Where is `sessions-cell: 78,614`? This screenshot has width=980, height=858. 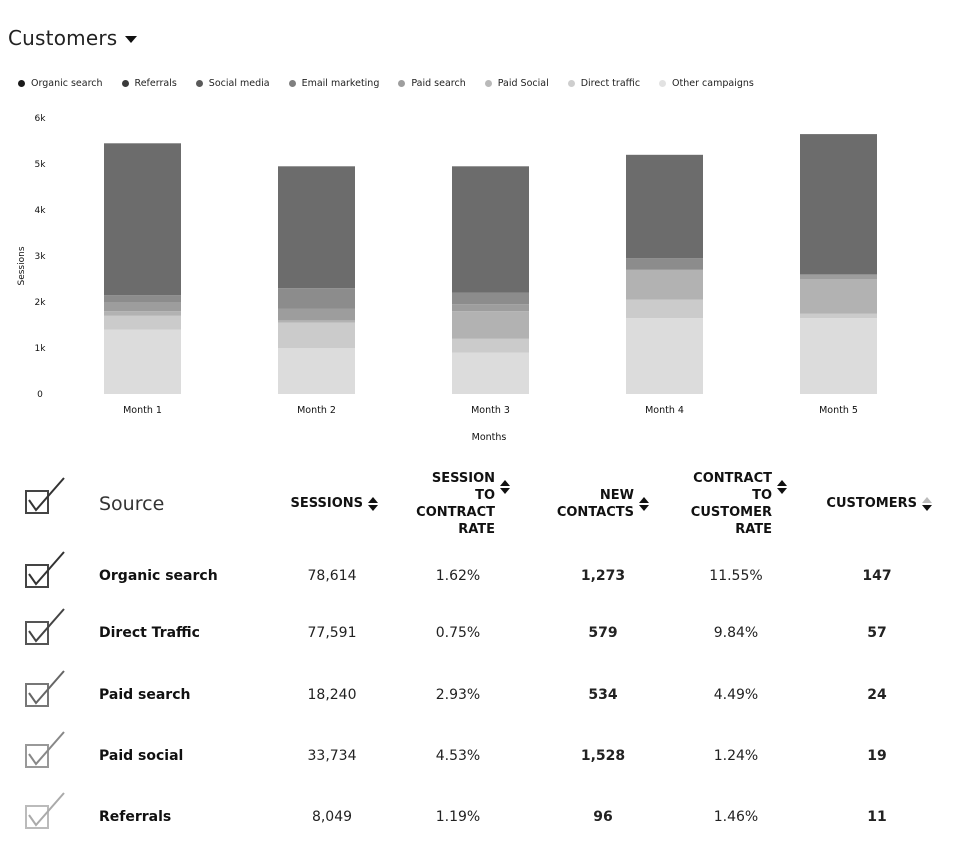
sessions-cell: 78,614 is located at coordinates (332, 576).